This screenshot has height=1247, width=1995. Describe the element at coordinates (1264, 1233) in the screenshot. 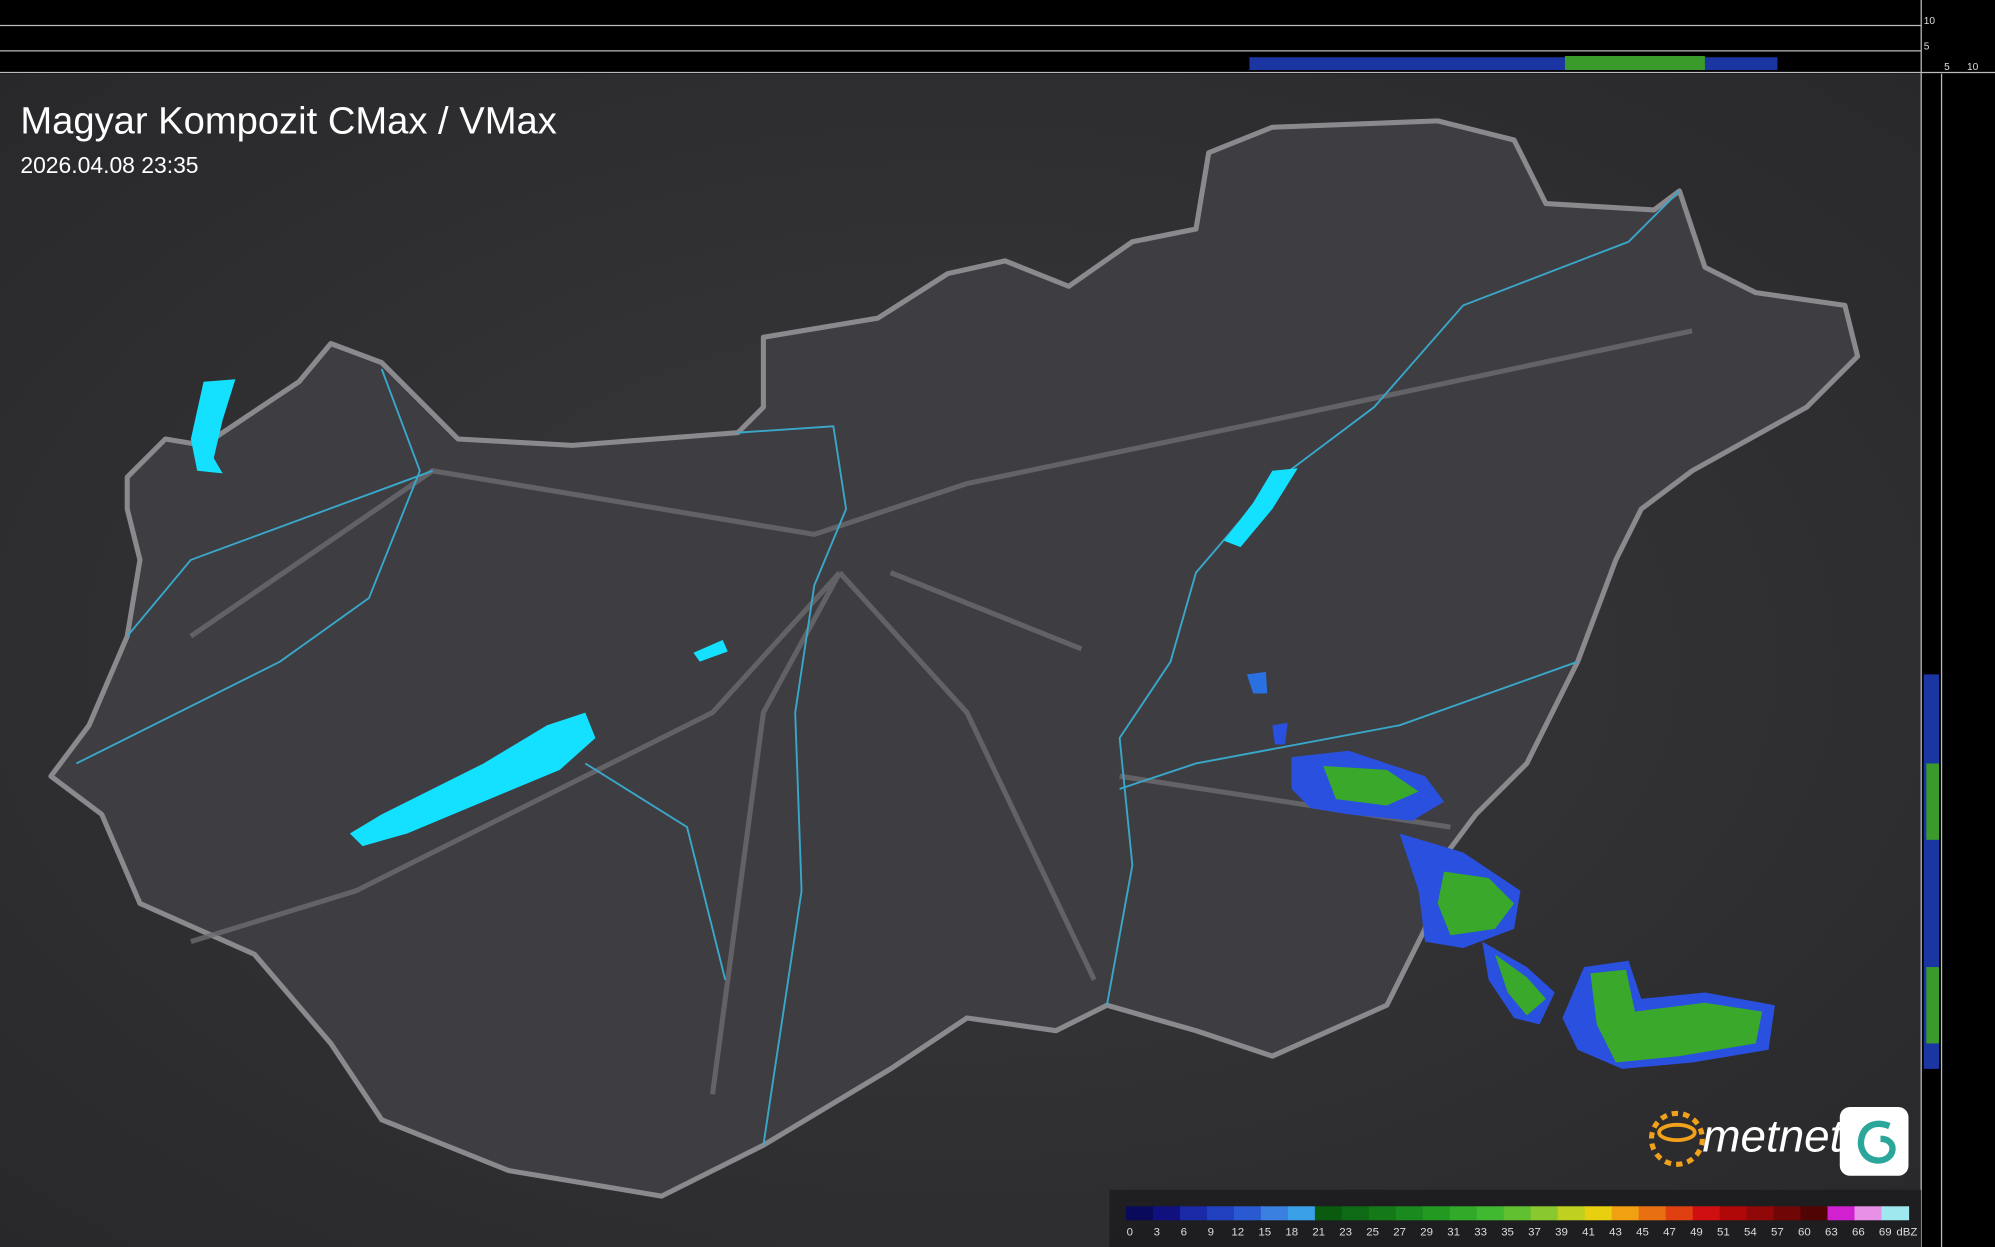

I see `legend-label: 15` at that location.